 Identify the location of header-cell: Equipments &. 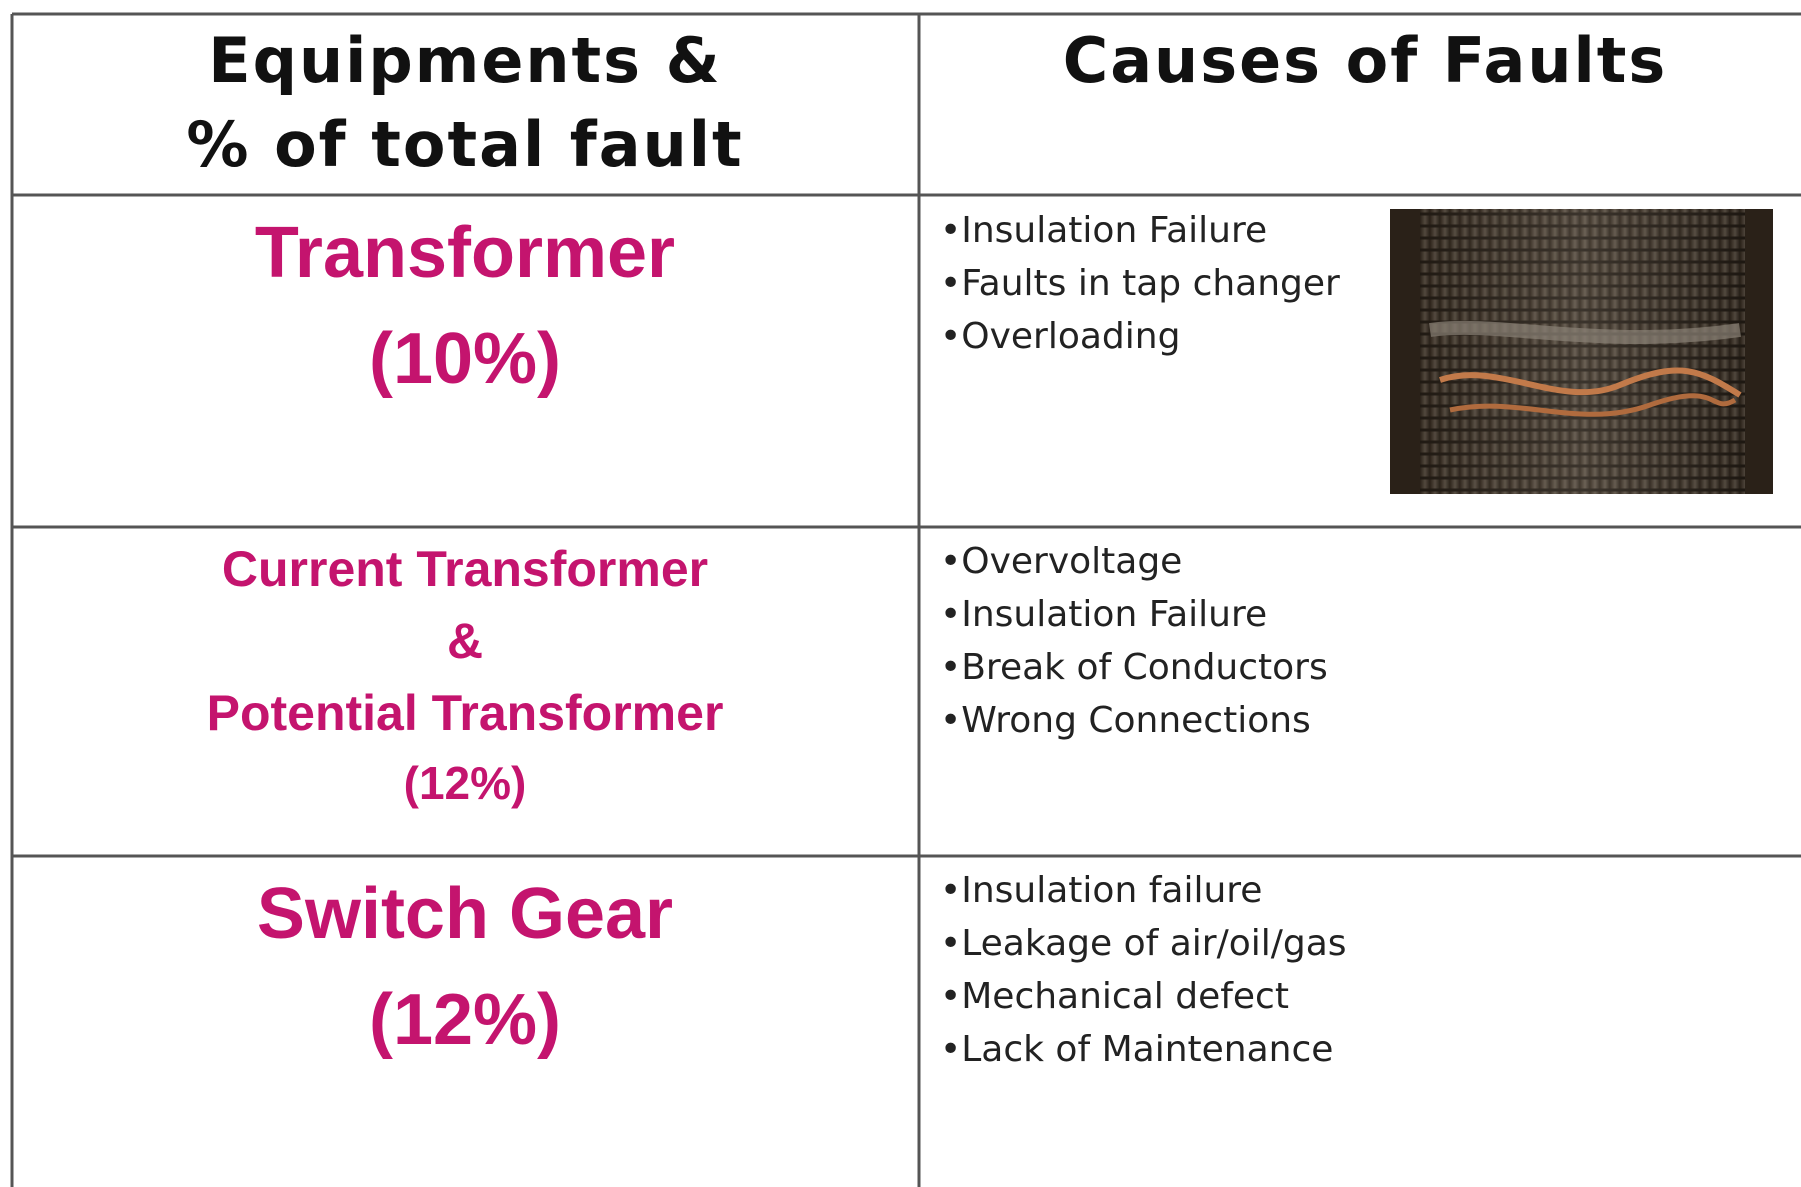
(465, 60).